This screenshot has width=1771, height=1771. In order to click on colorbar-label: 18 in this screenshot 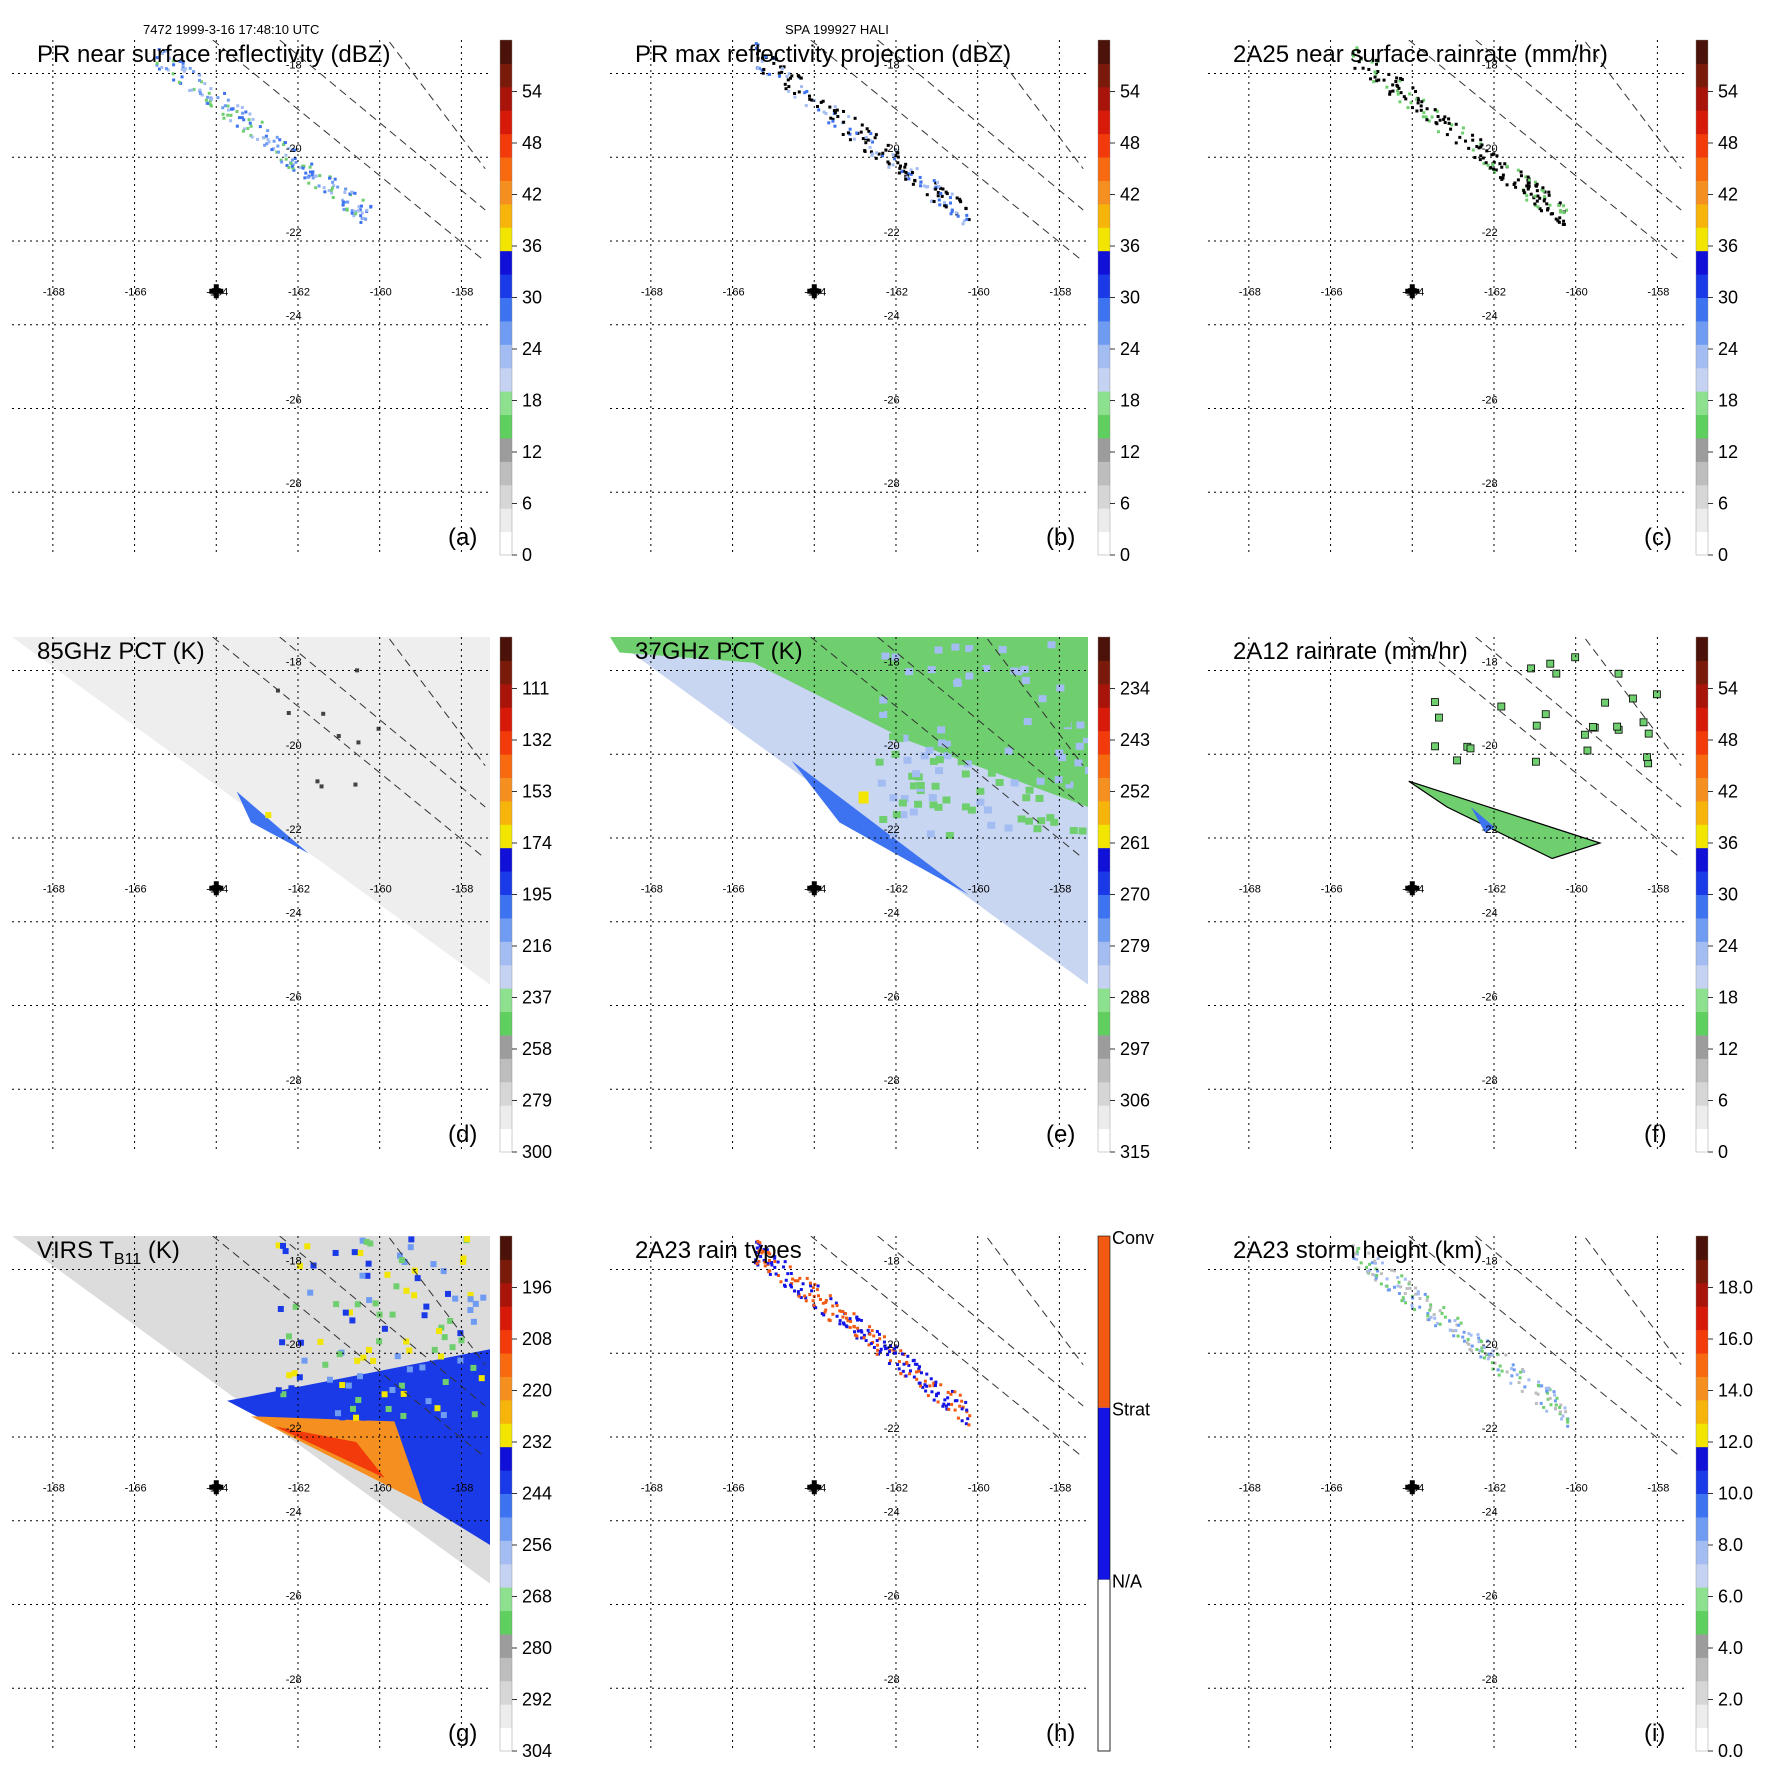, I will do `click(1728, 401)`.